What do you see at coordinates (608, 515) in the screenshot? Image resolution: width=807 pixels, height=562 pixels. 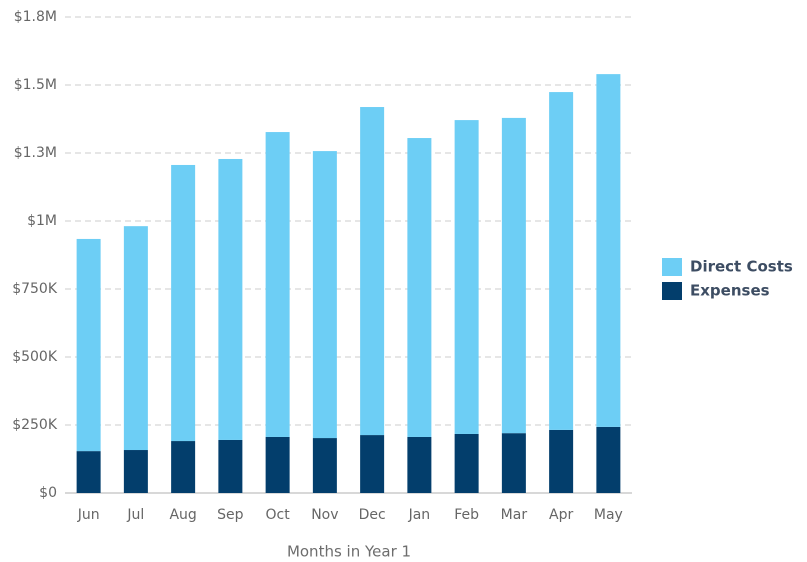 I see `x-tick-label: May` at bounding box center [608, 515].